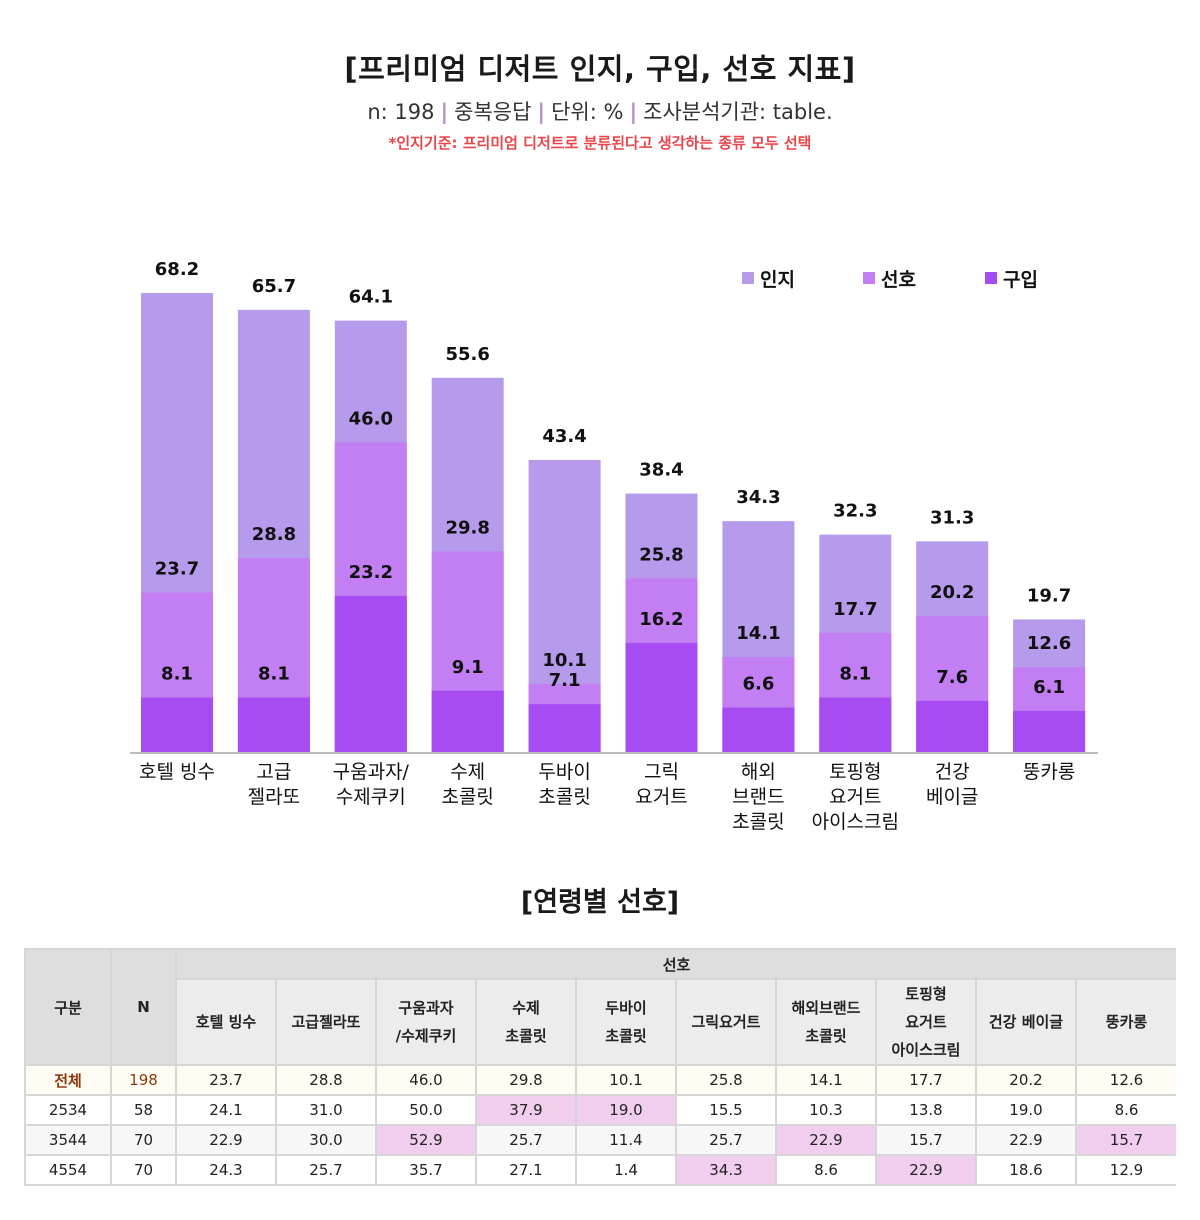  What do you see at coordinates (826, 1008) in the screenshot?
I see `column-header-line: 해외브랜드` at bounding box center [826, 1008].